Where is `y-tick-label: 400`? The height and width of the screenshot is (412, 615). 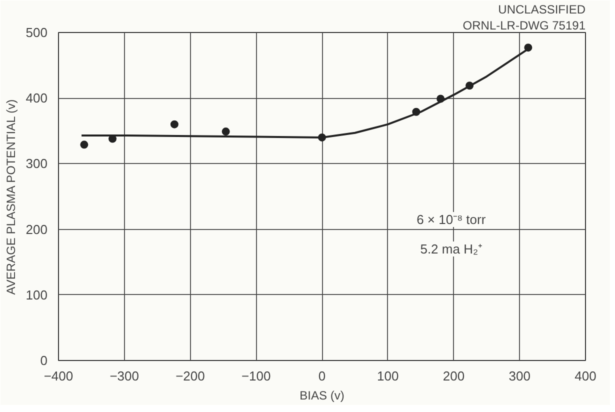
y-tick-label: 400 is located at coordinates (37, 98).